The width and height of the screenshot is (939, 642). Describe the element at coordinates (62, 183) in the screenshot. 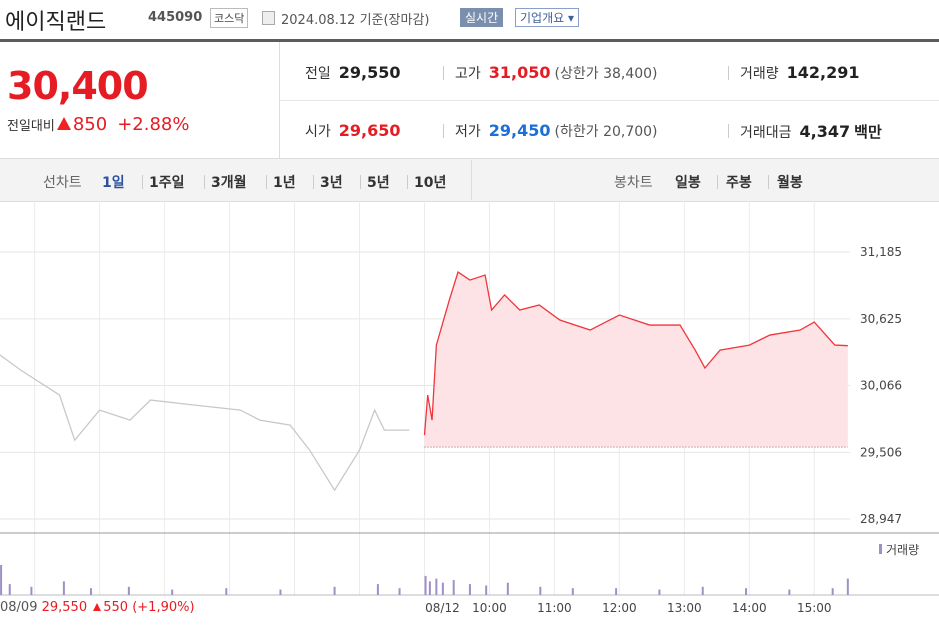

I see `line-chart-label: 선차트` at that location.